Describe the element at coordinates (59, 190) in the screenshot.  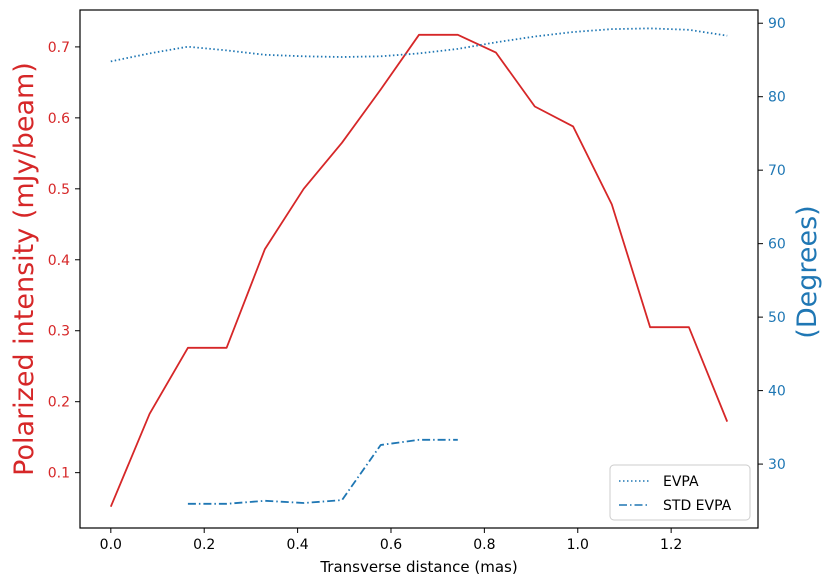
I see `y-left-tick-label: 0.5` at that location.